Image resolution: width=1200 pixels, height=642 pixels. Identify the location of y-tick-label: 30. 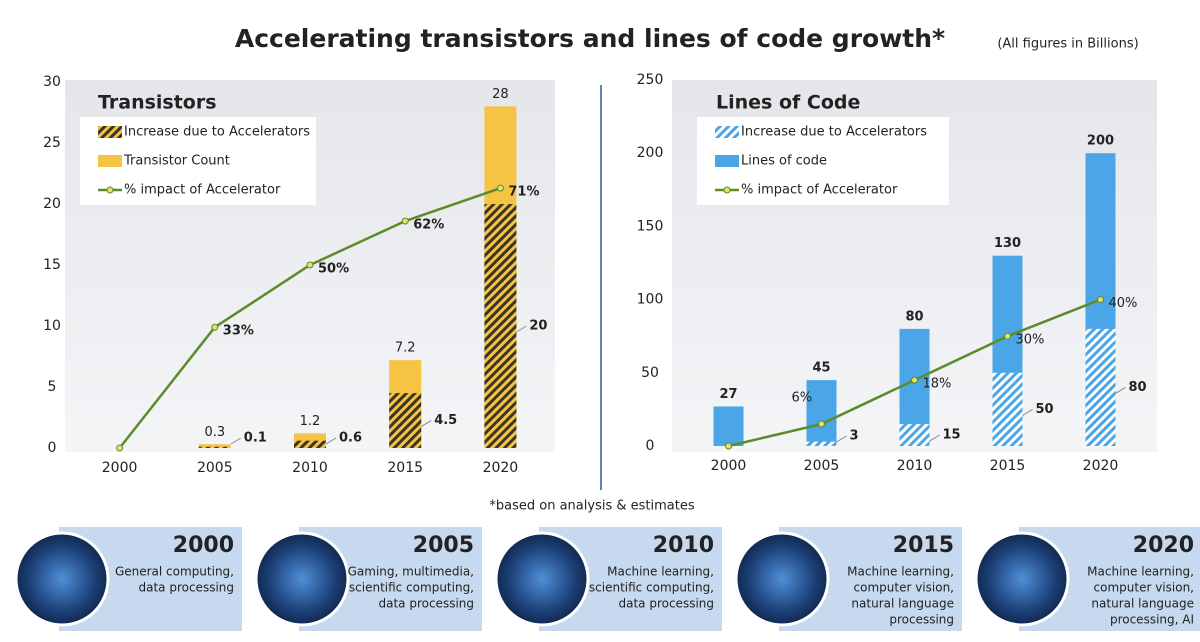
(52, 82).